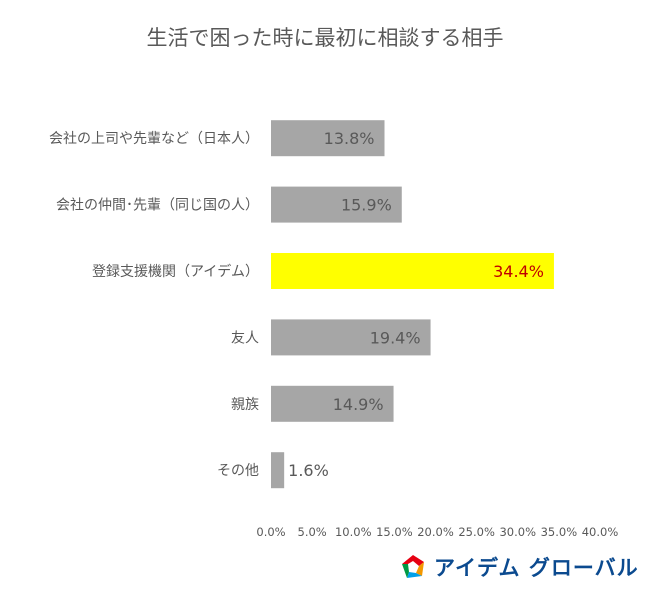  What do you see at coordinates (154, 139) in the screenshot?
I see `category-label-0: 会社の上司や先輩など（日本人）` at bounding box center [154, 139].